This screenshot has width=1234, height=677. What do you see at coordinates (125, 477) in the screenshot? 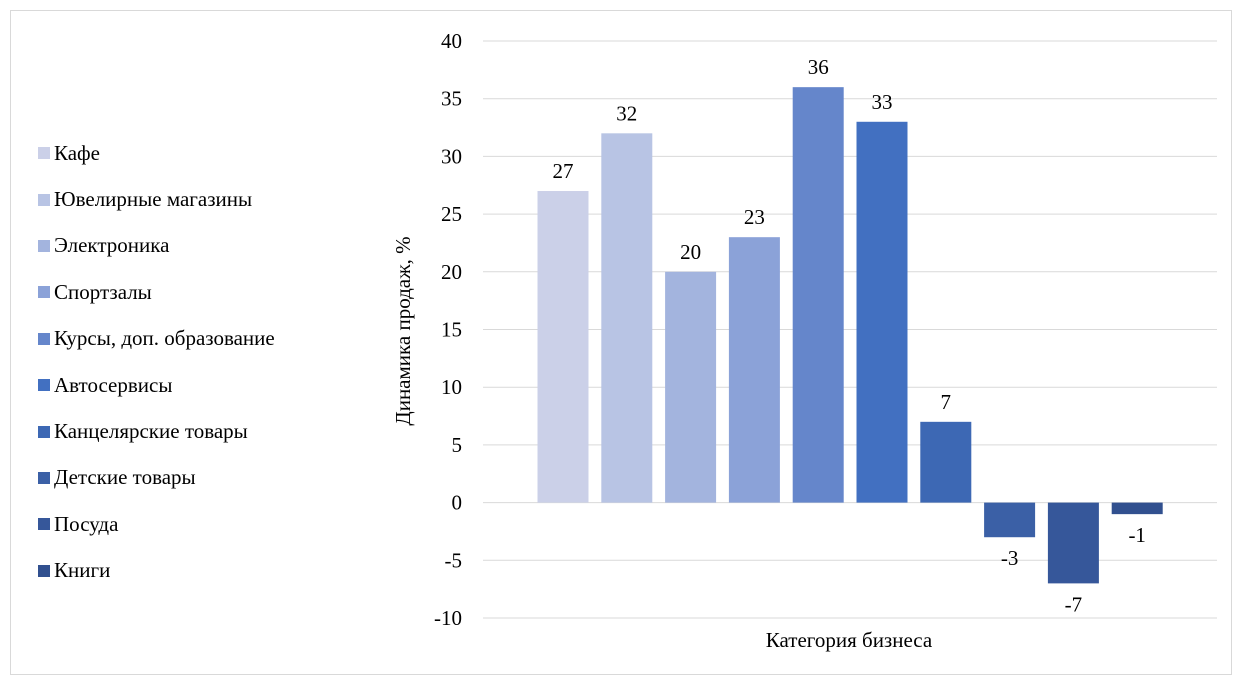
I see `legend-label: Детские товары` at bounding box center [125, 477].